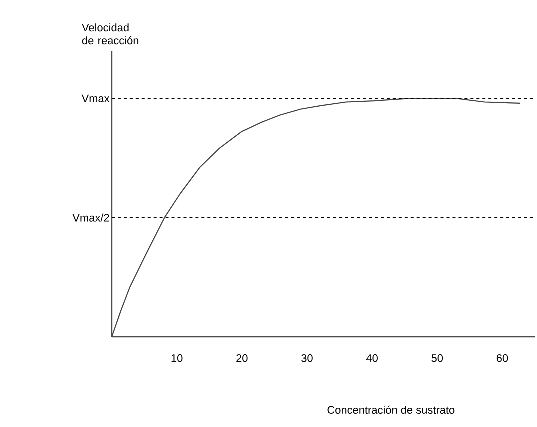 The height and width of the screenshot is (427, 537). I want to click on ref-line-label: Vmax/2, so click(91, 218).